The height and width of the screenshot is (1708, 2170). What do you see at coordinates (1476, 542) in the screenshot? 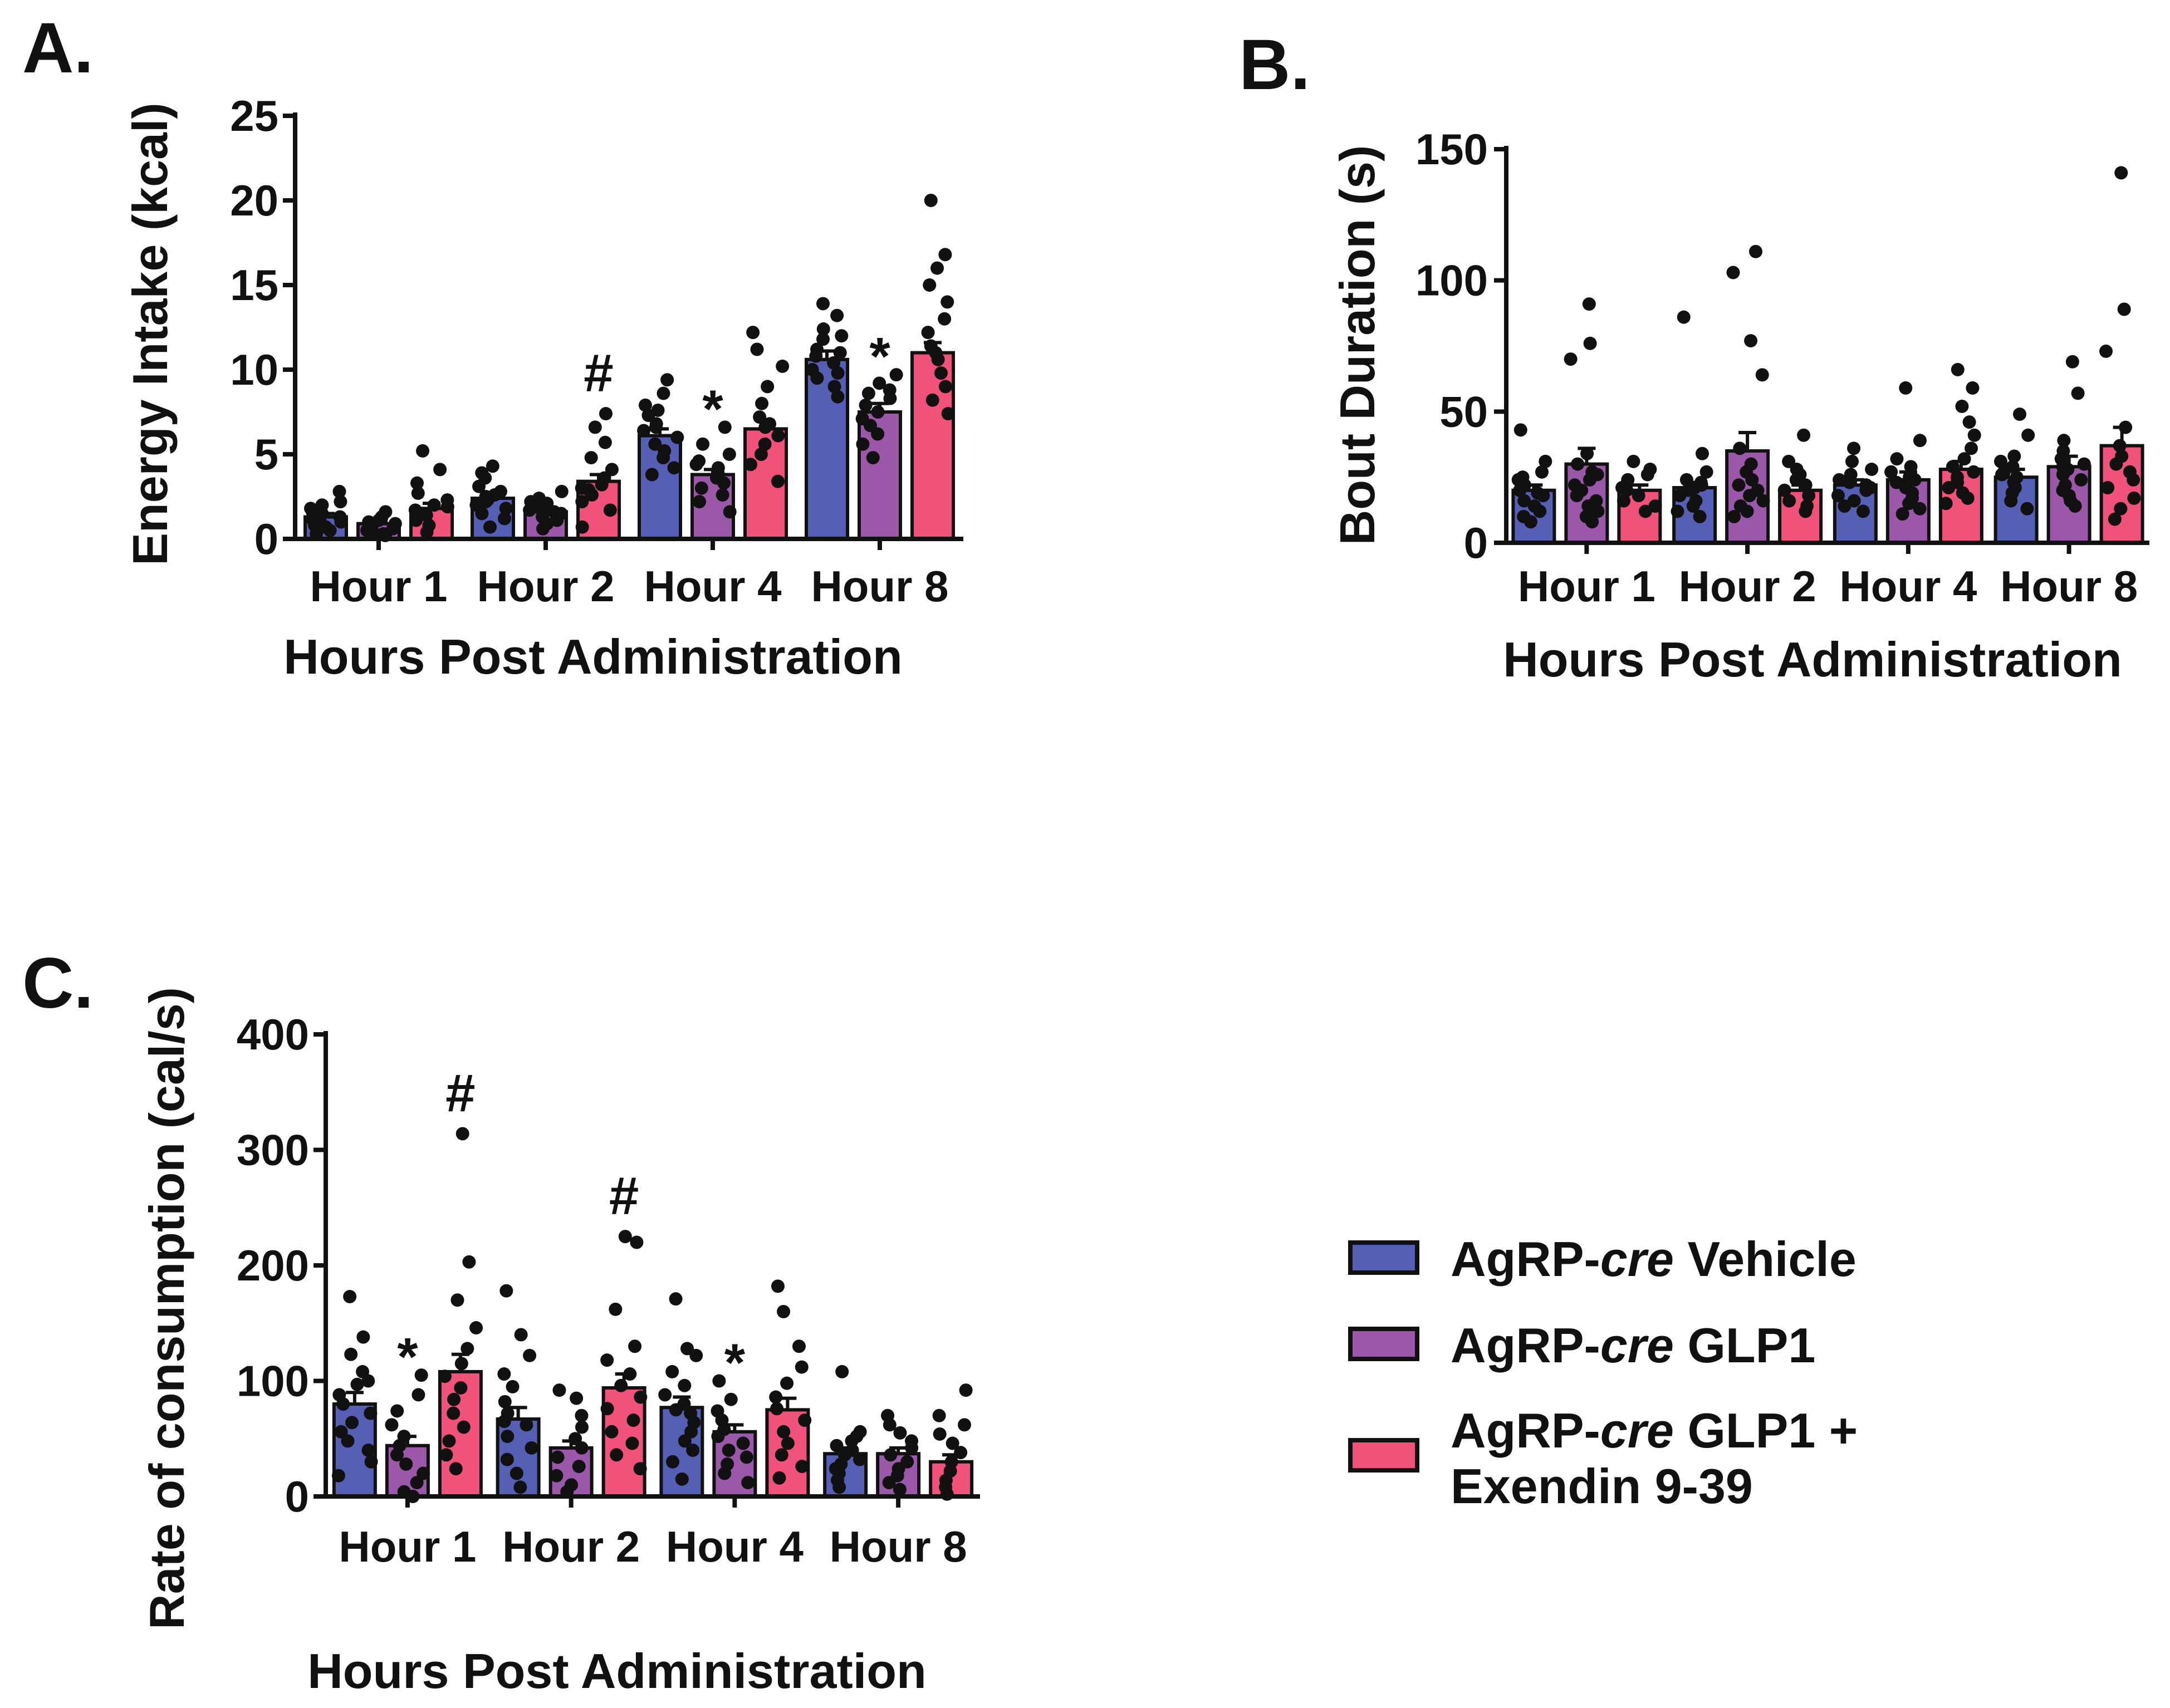
I see `y-tick-label: 0` at bounding box center [1476, 542].